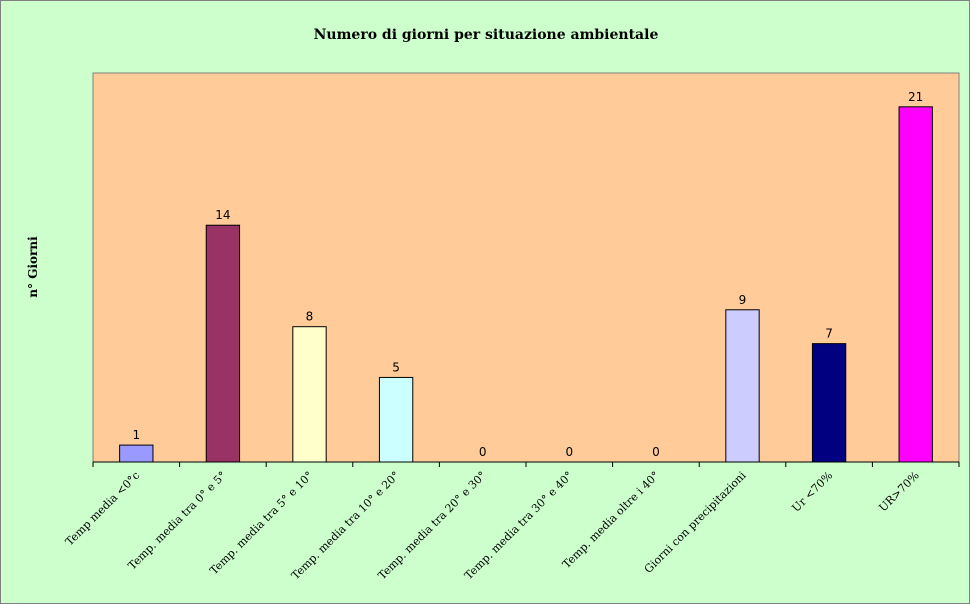  I want to click on x-tick-label: Temp. media tra 0° e 5°, so click(177, 520).